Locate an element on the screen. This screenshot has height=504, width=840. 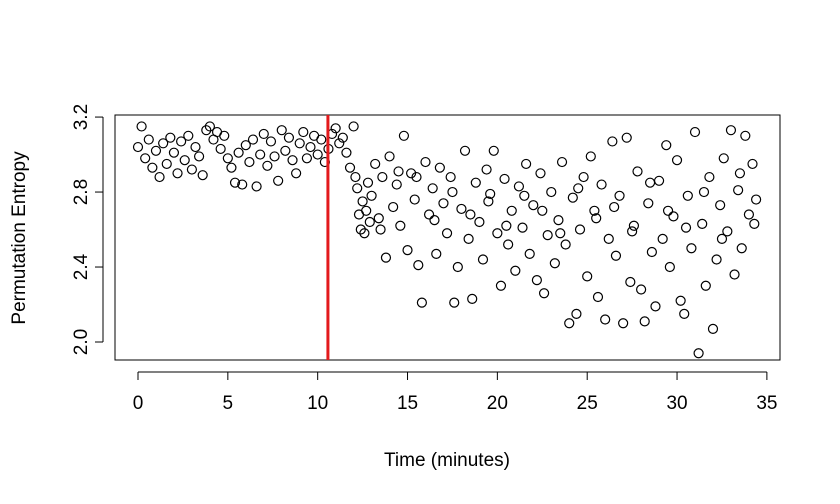
y-tick-label: 2.8 is located at coordinates (81, 192).